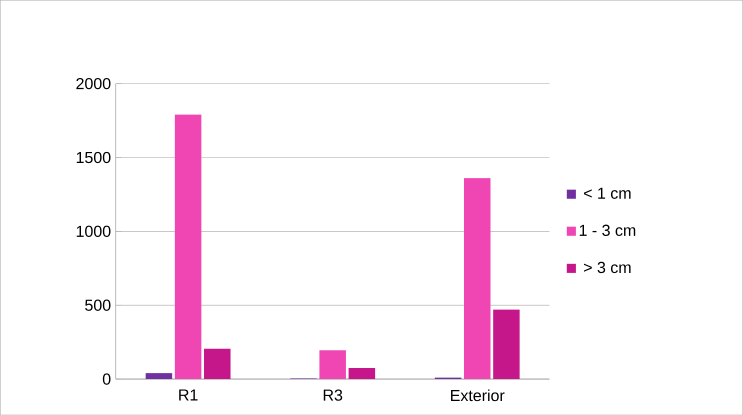  What do you see at coordinates (106, 379) in the screenshot?
I see `y-tick-label: 0` at bounding box center [106, 379].